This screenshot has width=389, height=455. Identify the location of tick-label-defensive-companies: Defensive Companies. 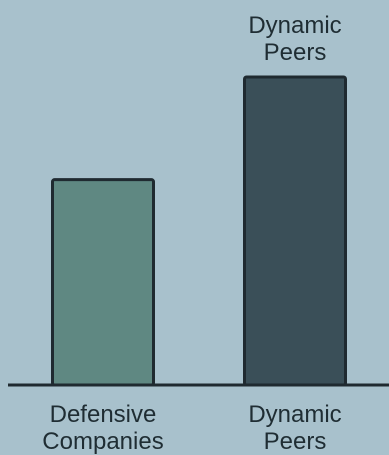
(102, 428).